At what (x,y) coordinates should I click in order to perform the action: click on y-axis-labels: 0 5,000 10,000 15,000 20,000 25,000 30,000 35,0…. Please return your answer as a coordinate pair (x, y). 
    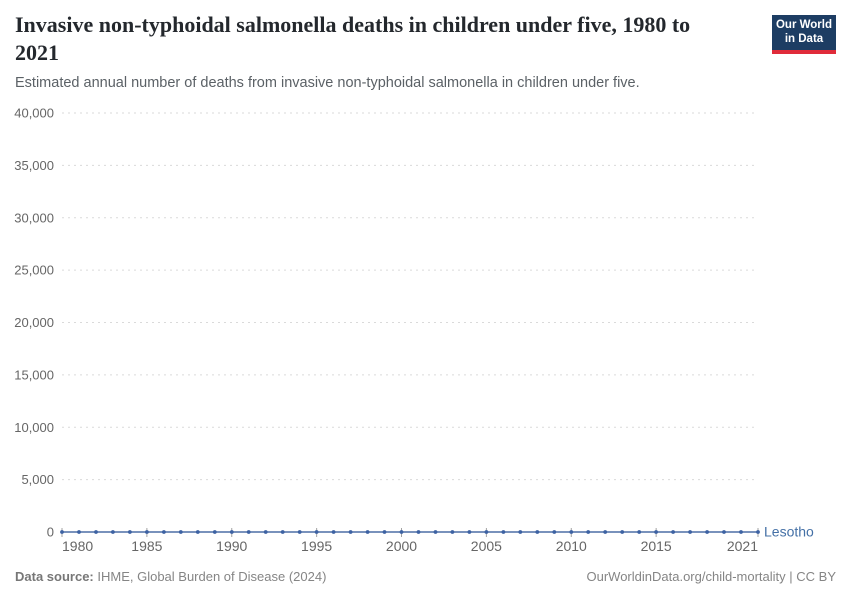
    Looking at the image, I should click on (34, 323).